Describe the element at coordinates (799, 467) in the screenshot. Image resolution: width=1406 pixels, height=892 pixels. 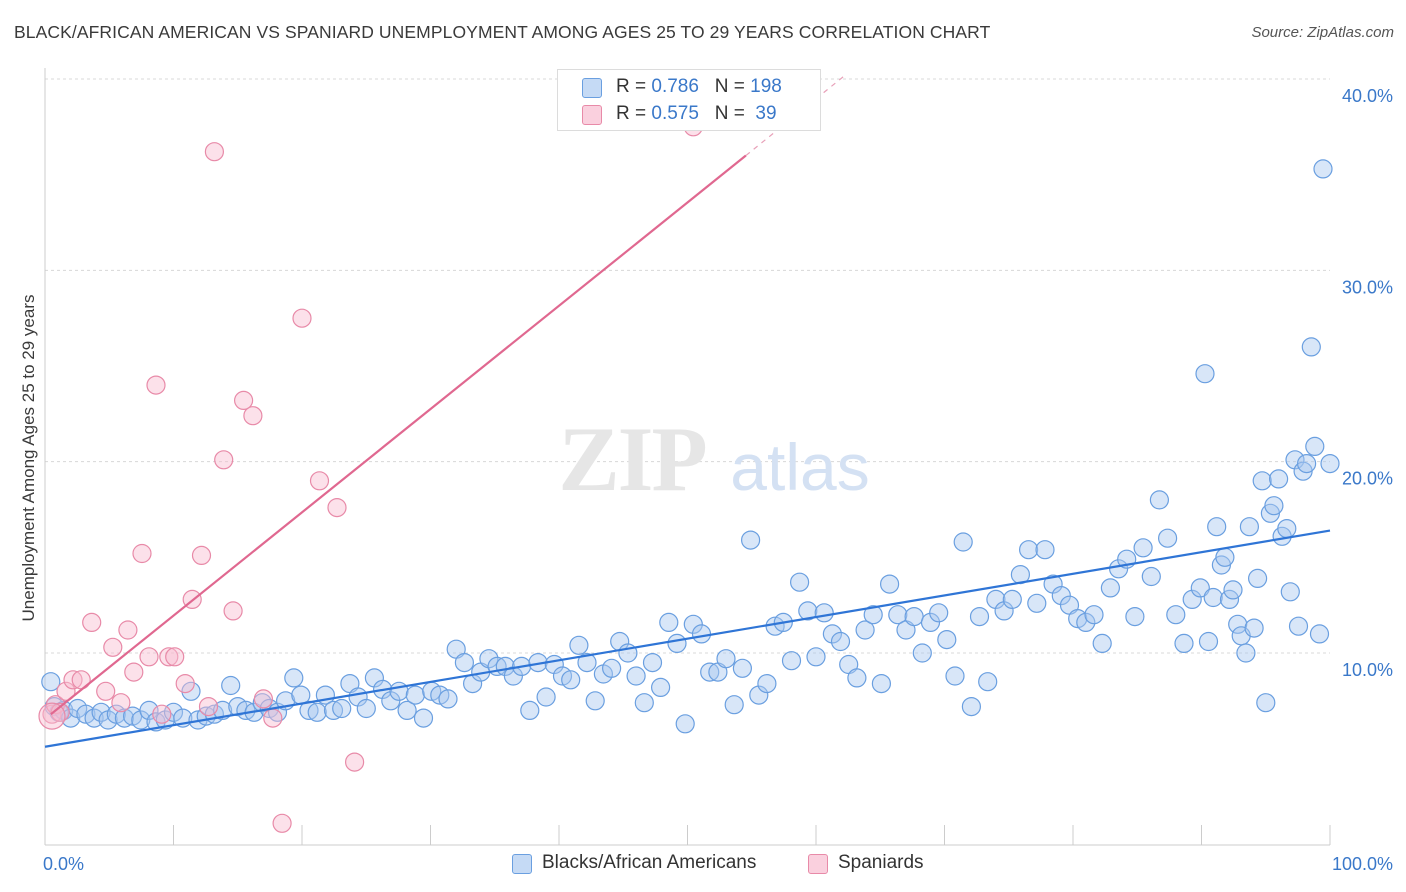
I see `watermark-atlas: atlas` at that location.